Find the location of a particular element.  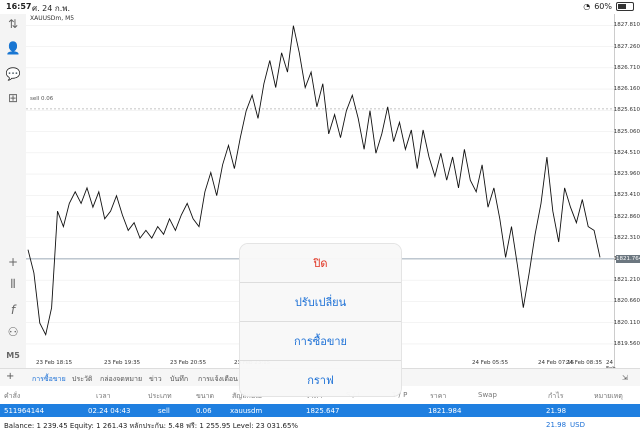

tab-history: ประวัติ is located at coordinates (82, 379).